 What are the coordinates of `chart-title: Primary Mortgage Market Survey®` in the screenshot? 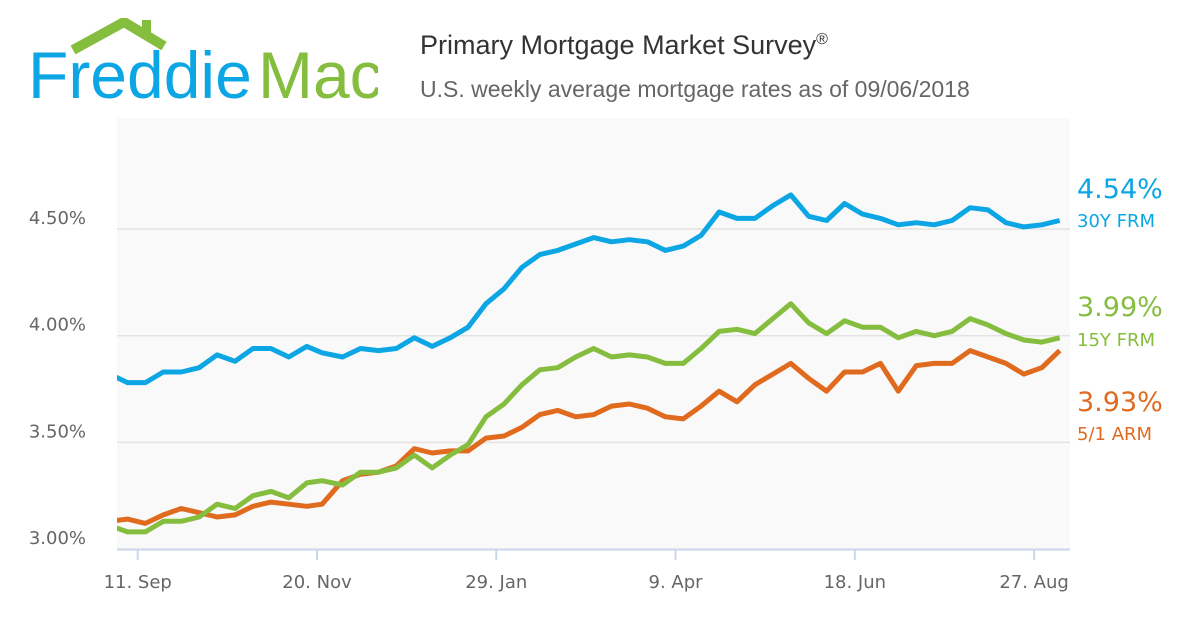 It's located at (624, 45).